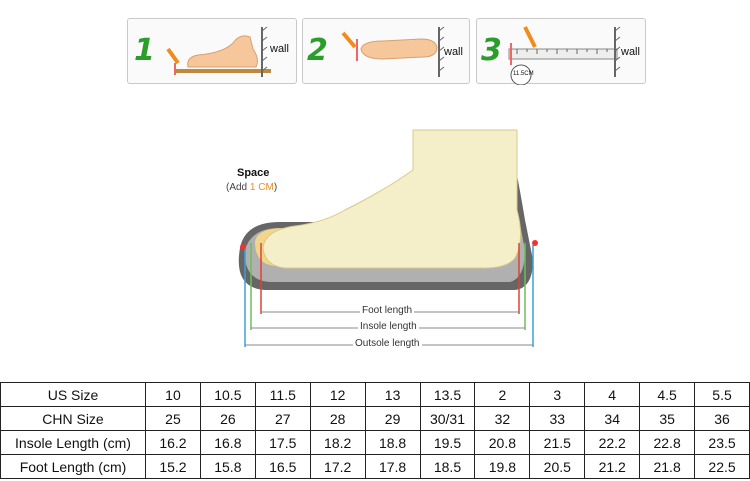 This screenshot has height=481, width=750. What do you see at coordinates (612, 394) in the screenshot?
I see `table-cell: 4` at bounding box center [612, 394].